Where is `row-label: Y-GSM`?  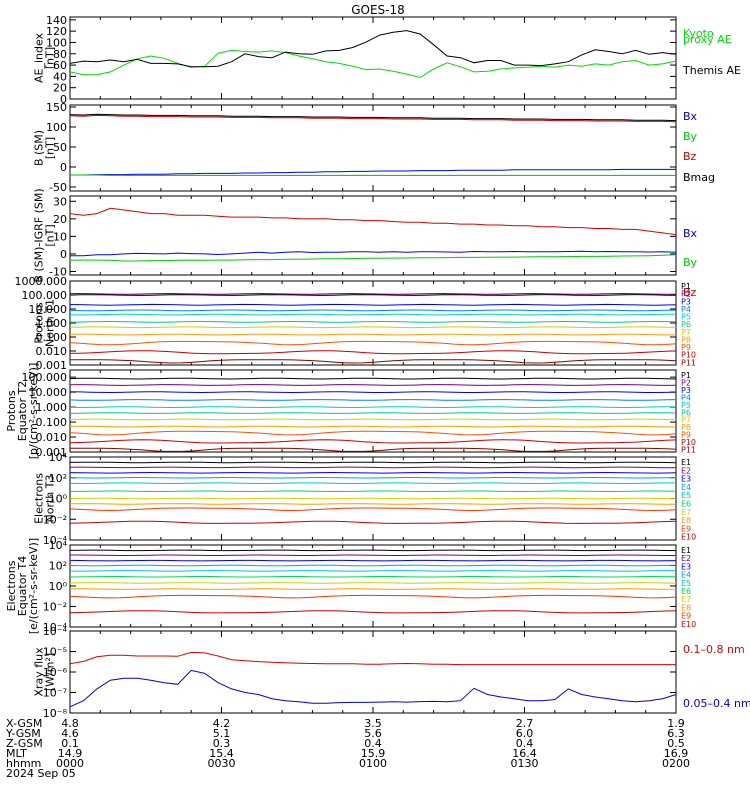 row-label: Y-GSM is located at coordinates (23, 733).